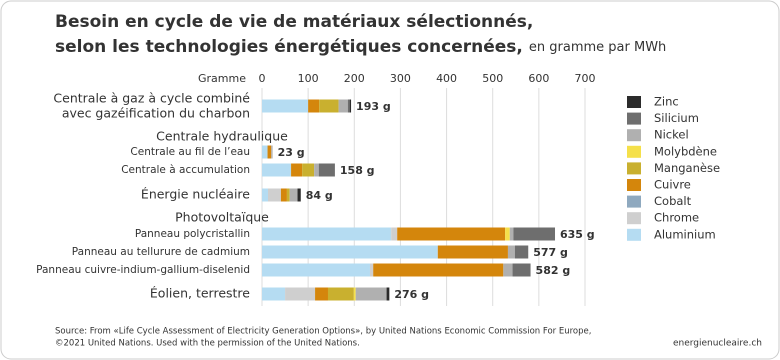 The height and width of the screenshot is (360, 780). Describe the element at coordinates (192, 234) in the screenshot. I see `category-label: Panneau polycristallin` at that location.